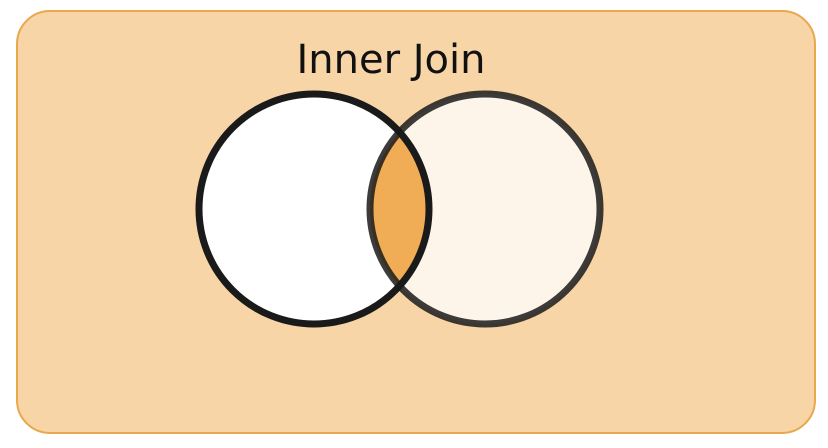 This screenshot has width=828, height=448. Describe the element at coordinates (391, 60) in the screenshot. I see `diagram-title: Inner Join` at that location.